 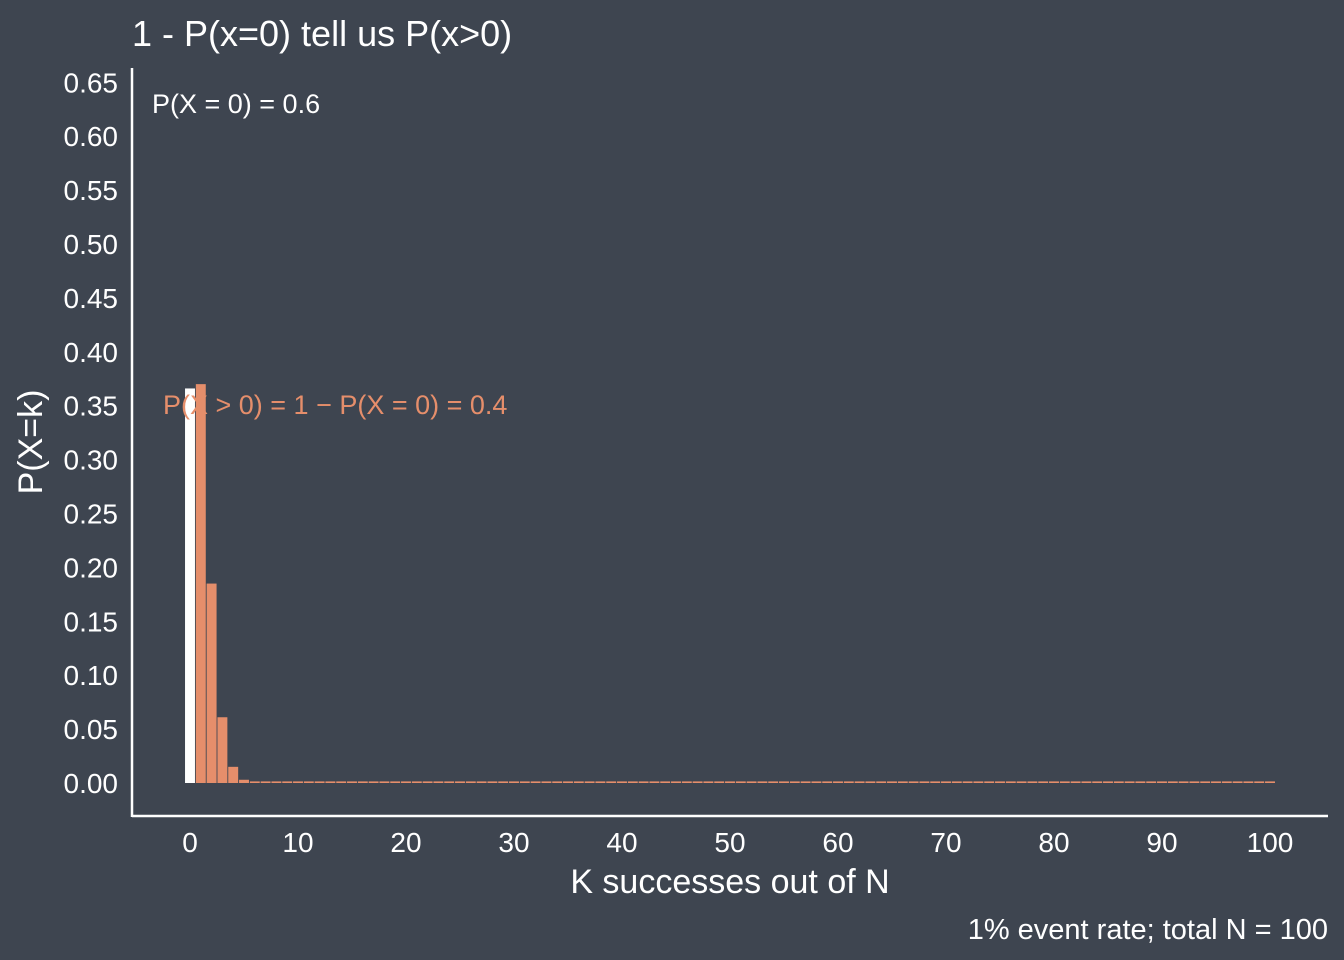 I want to click on x-tick-label: 10, so click(x=297, y=842).